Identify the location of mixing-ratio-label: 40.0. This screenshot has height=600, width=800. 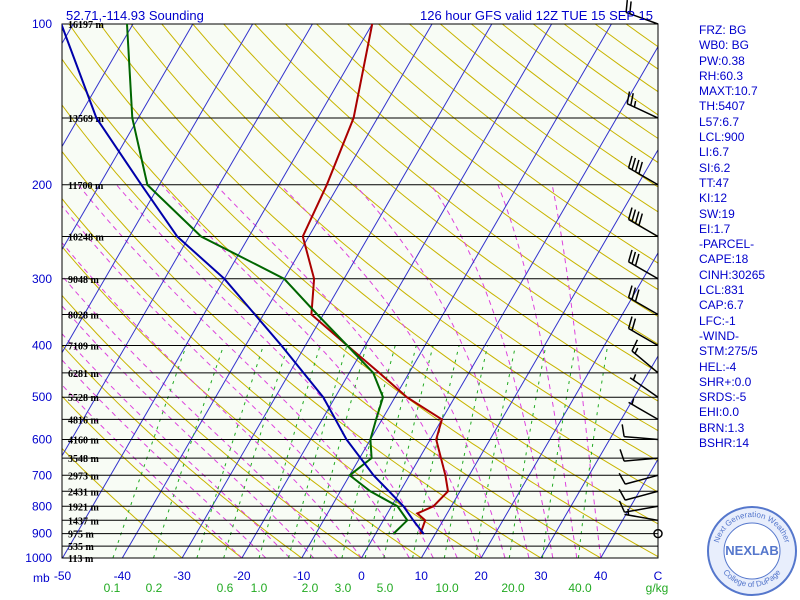
(580, 588).